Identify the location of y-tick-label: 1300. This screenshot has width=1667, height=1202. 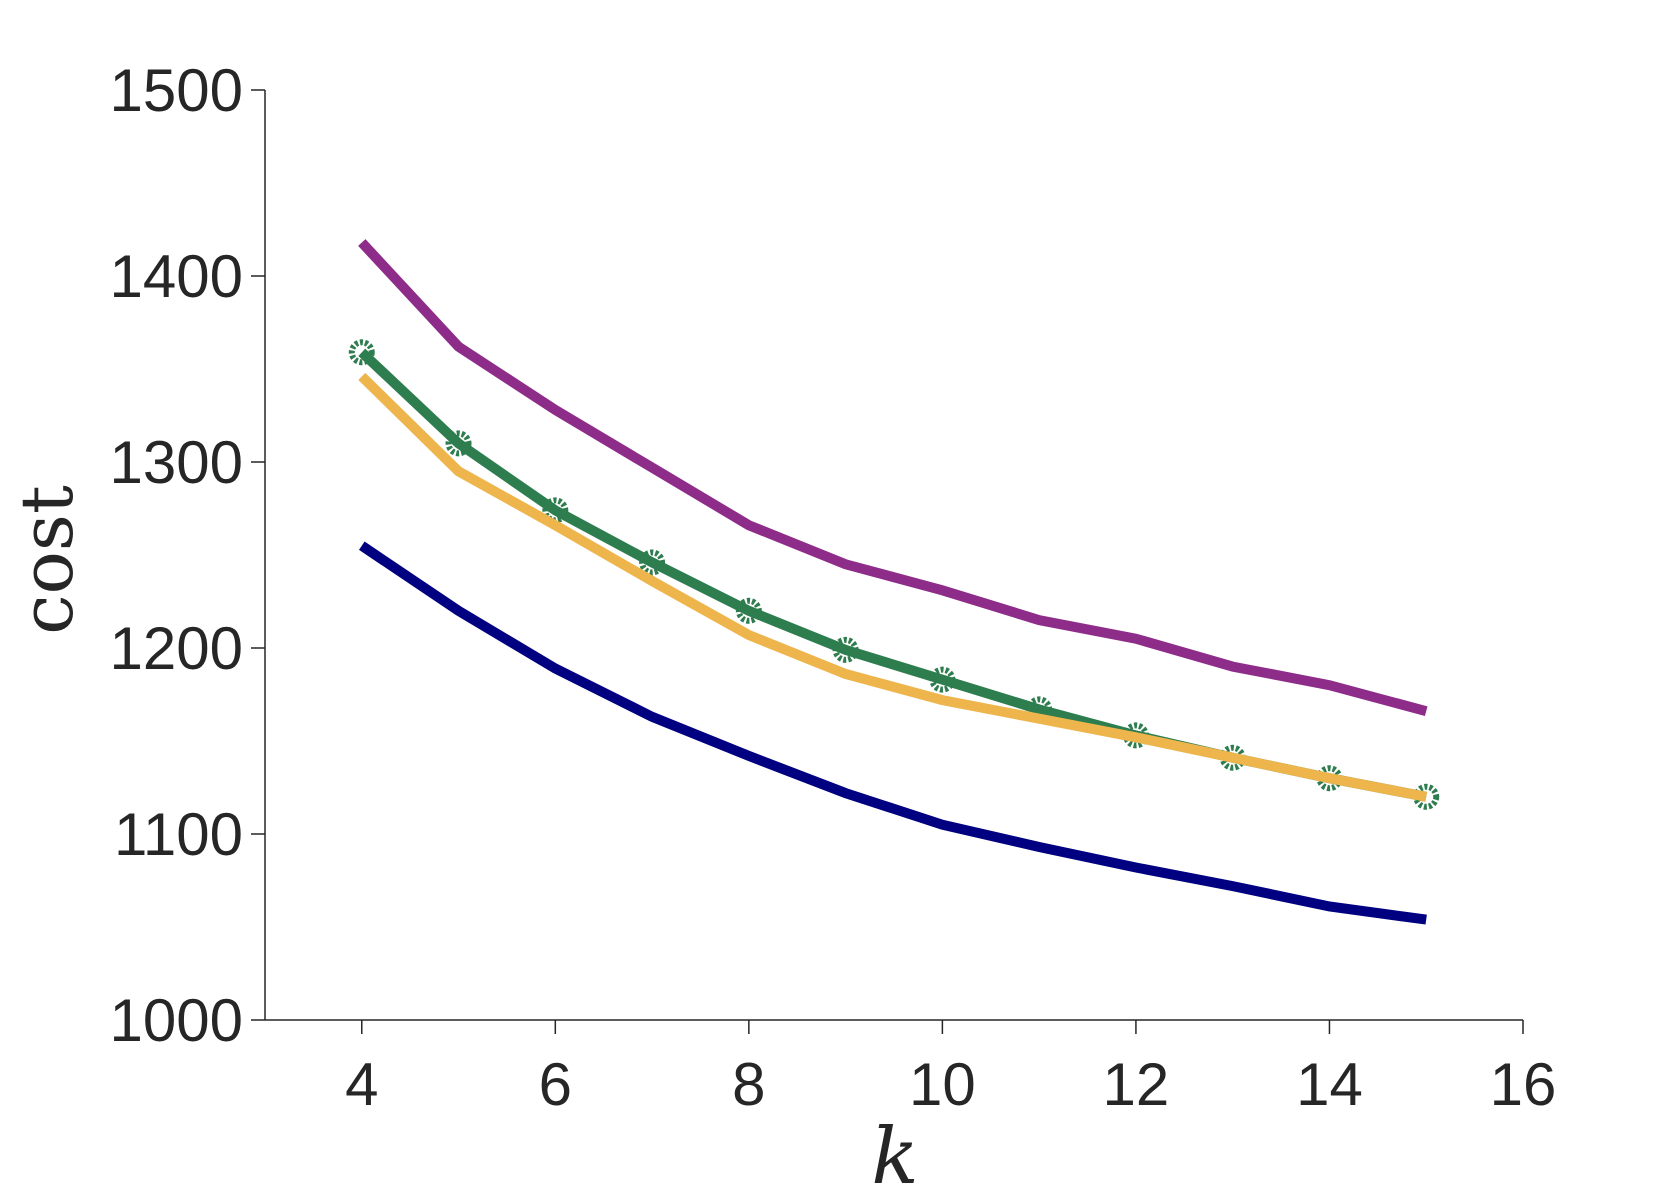
(176, 462).